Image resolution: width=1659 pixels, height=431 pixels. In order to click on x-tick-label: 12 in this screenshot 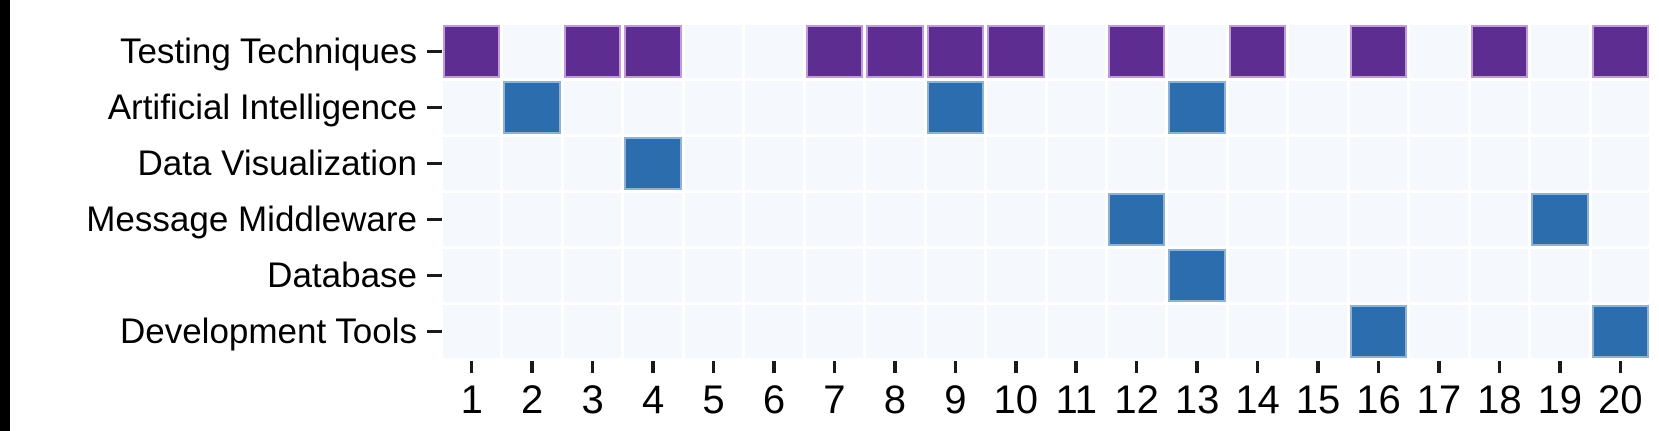, I will do `click(1136, 400)`.